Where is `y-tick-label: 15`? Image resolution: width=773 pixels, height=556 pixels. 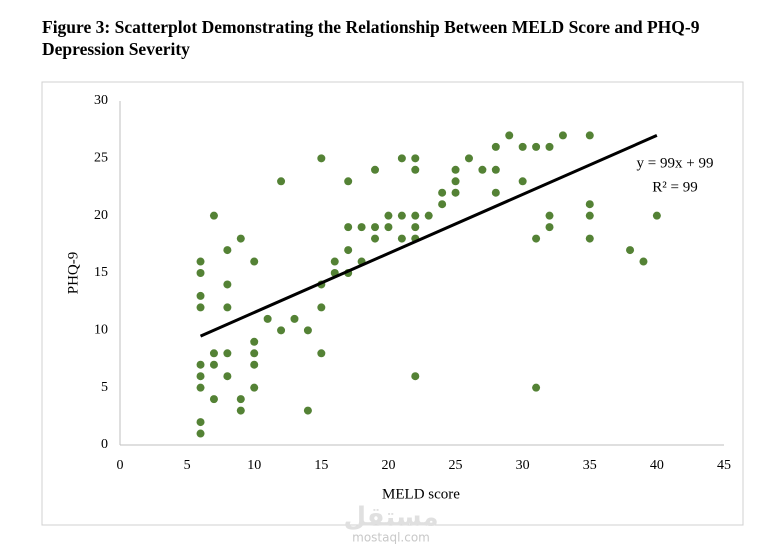 y-tick-label: 15 is located at coordinates (101, 272).